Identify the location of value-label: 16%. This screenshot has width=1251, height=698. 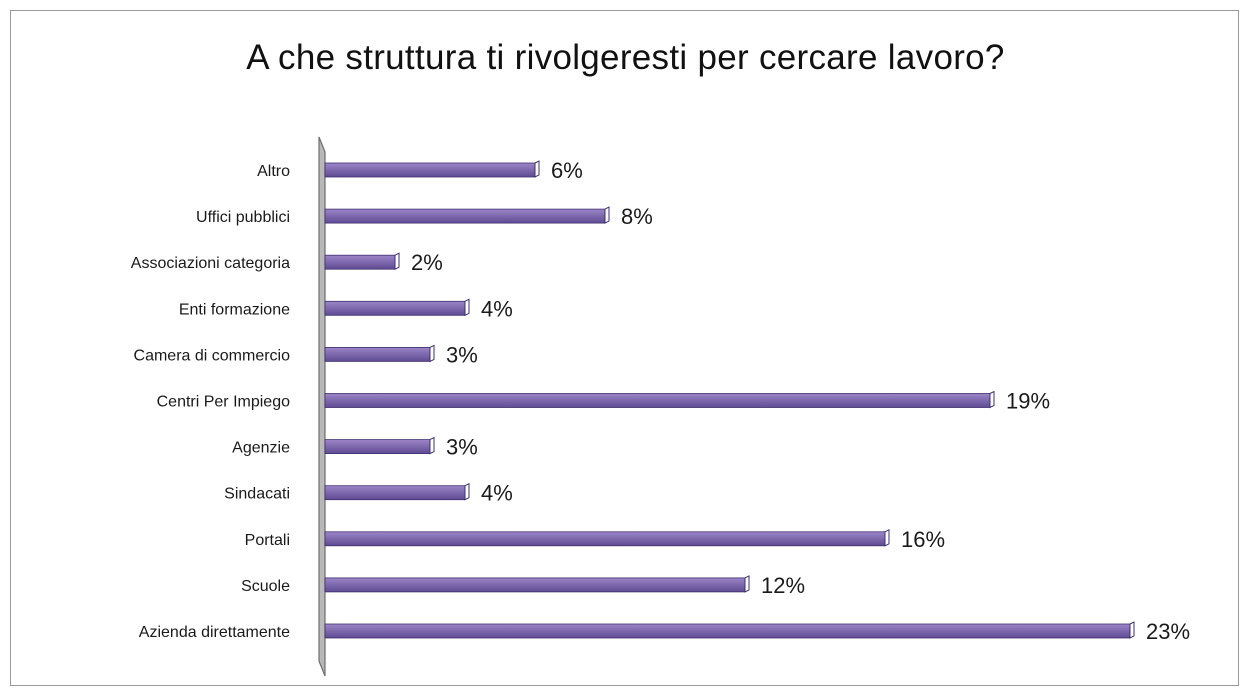
(923, 539).